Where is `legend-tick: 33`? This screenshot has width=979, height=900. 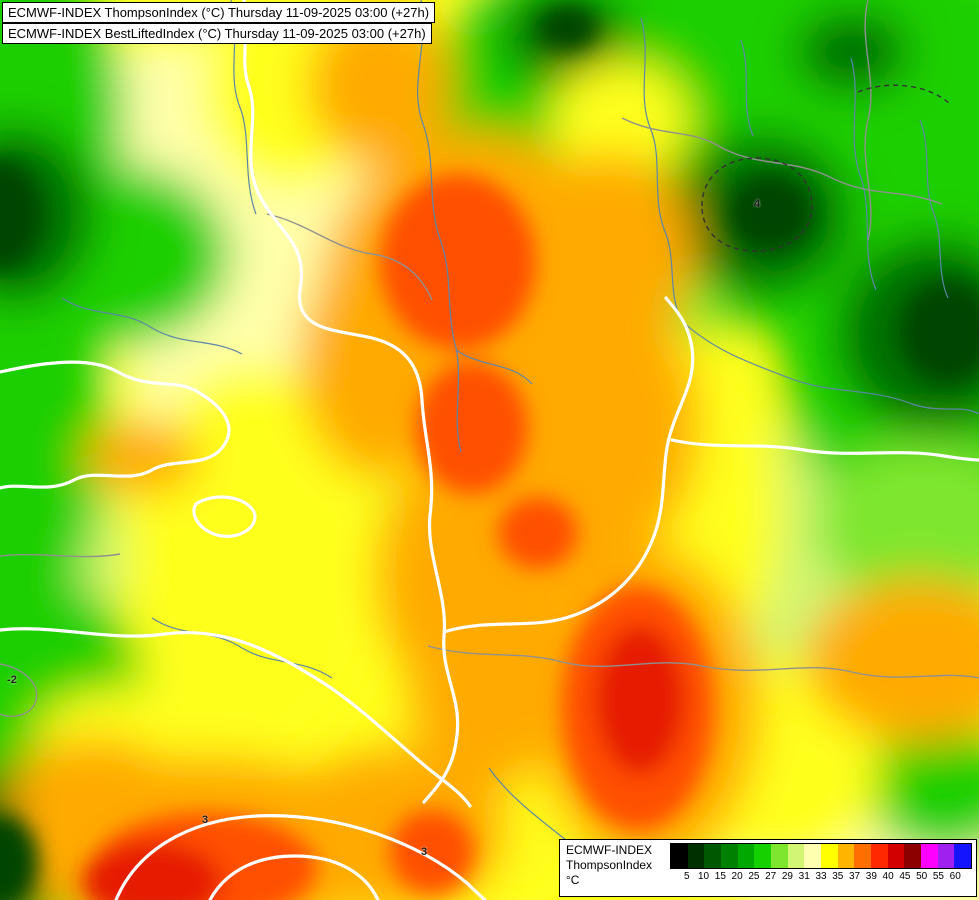 legend-tick: 33 is located at coordinates (821, 876).